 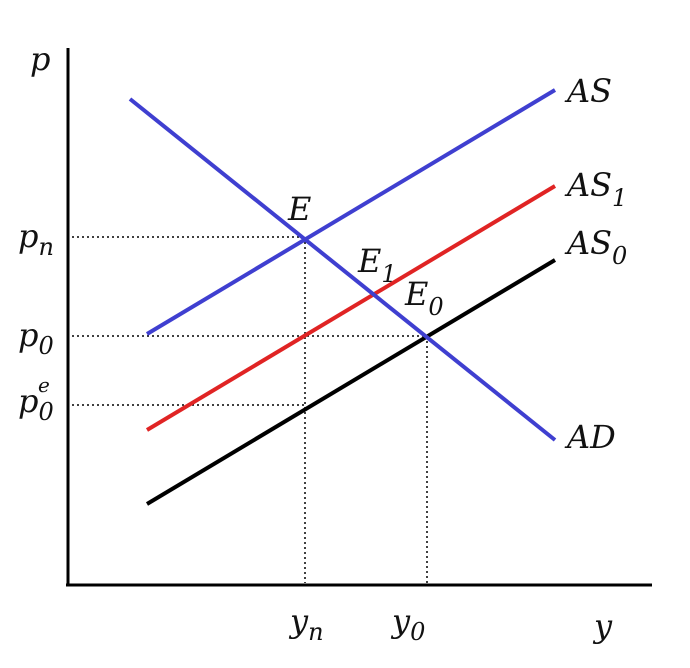 I want to click on as1-label: AS1, so click(x=595, y=189).